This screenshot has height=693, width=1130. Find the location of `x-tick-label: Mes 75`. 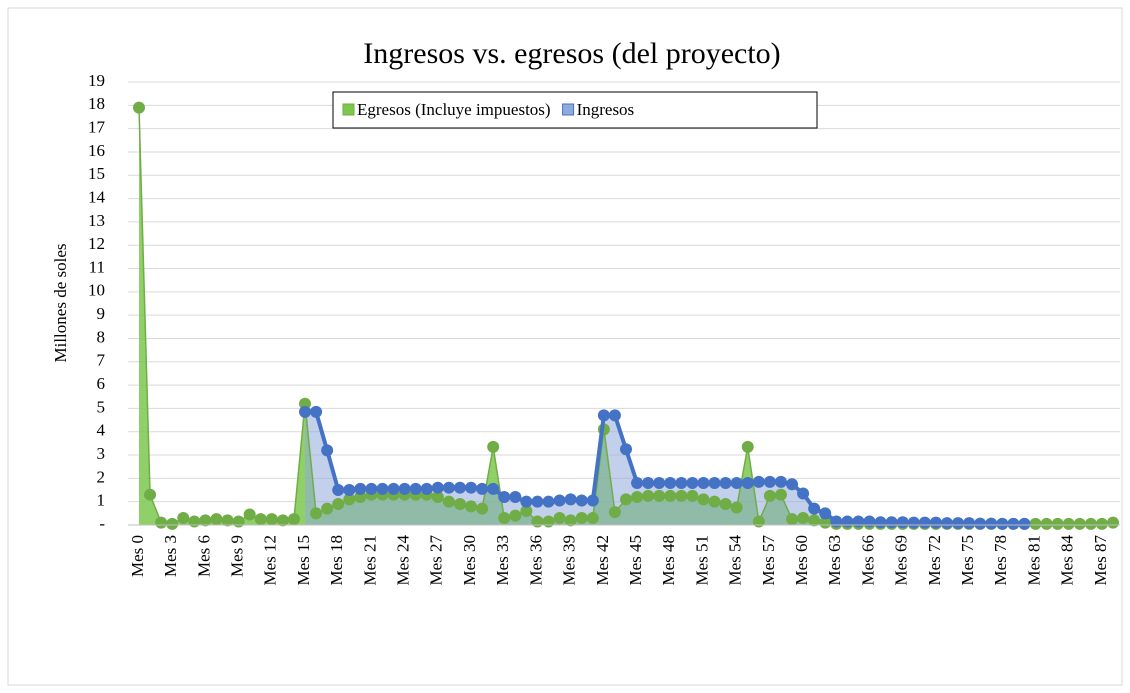

x-tick-label: Mes 75 is located at coordinates (967, 560).